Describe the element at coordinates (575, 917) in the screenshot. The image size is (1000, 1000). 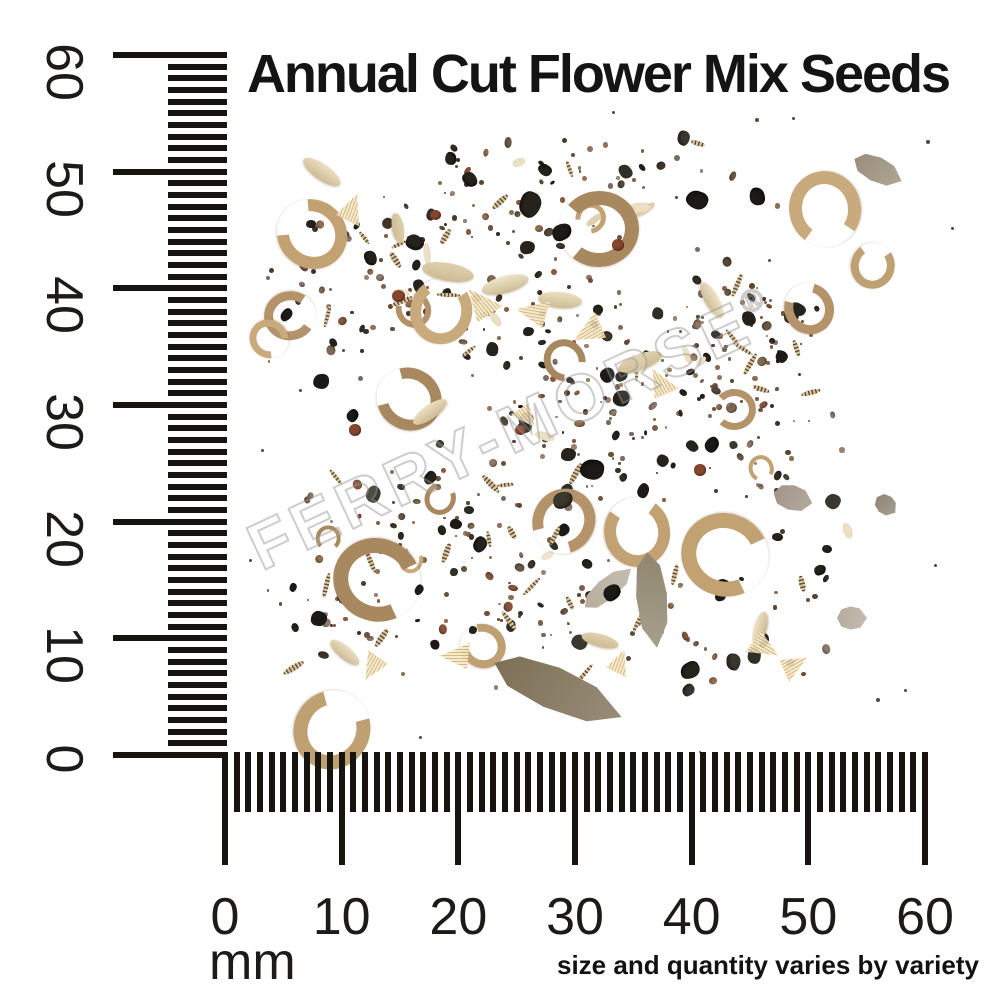
I see `bottom-ruler-label: 30` at that location.